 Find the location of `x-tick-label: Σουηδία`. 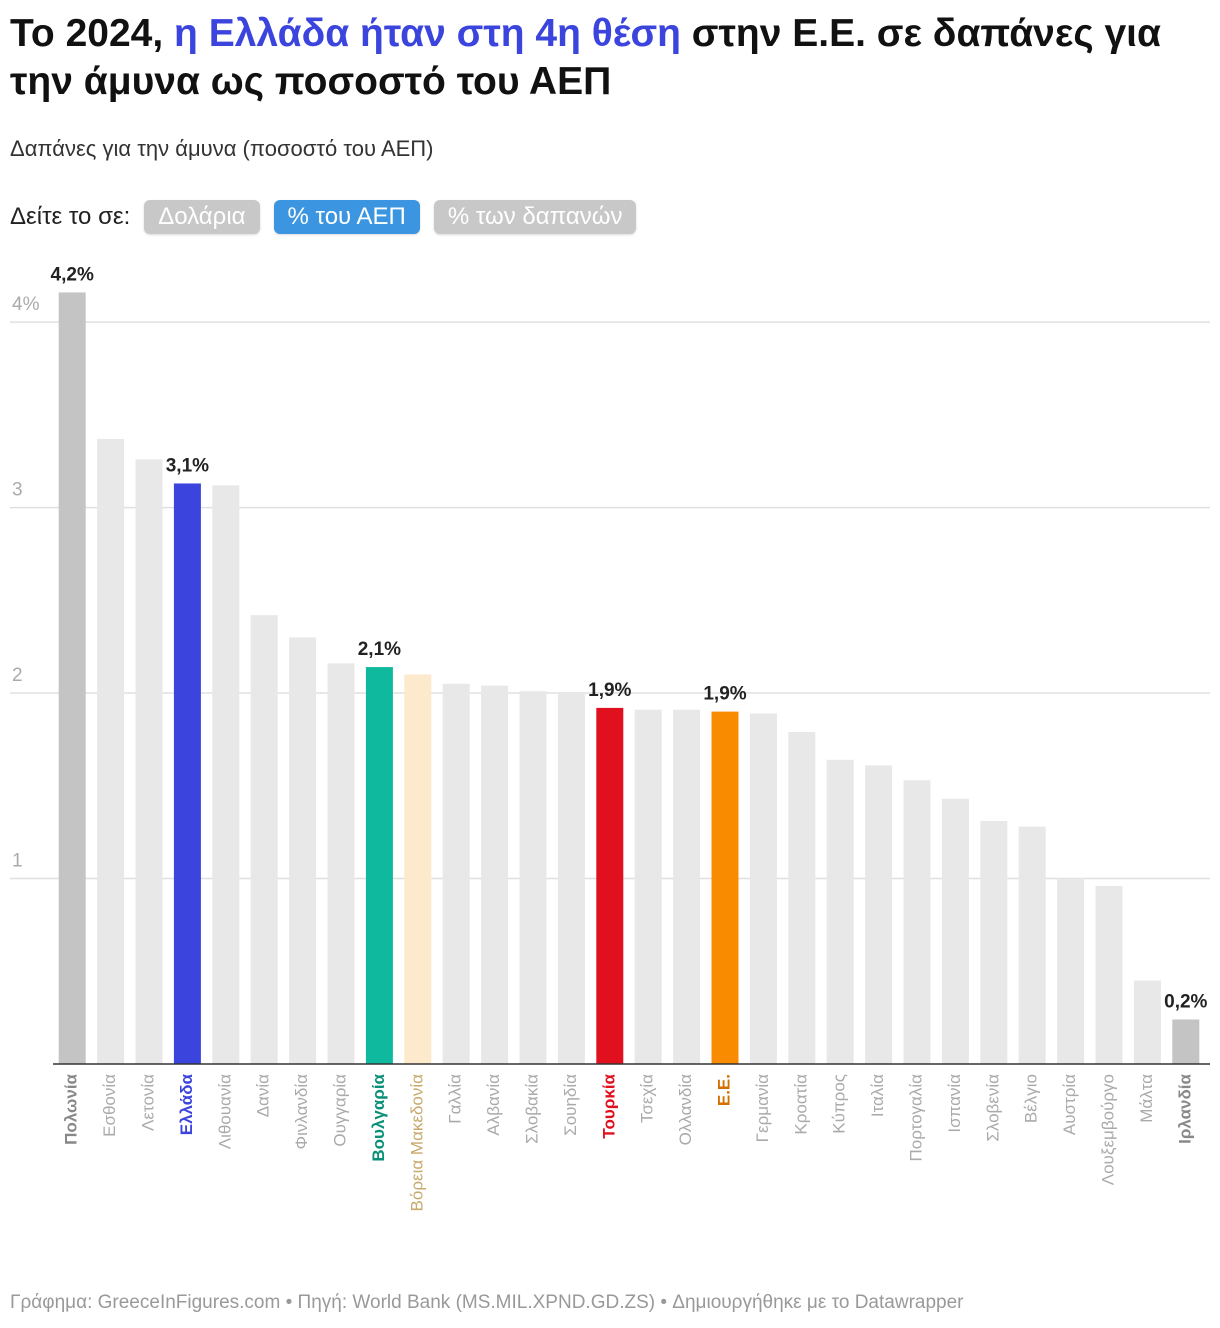

x-tick-label: Σουηδία is located at coordinates (570, 1105).